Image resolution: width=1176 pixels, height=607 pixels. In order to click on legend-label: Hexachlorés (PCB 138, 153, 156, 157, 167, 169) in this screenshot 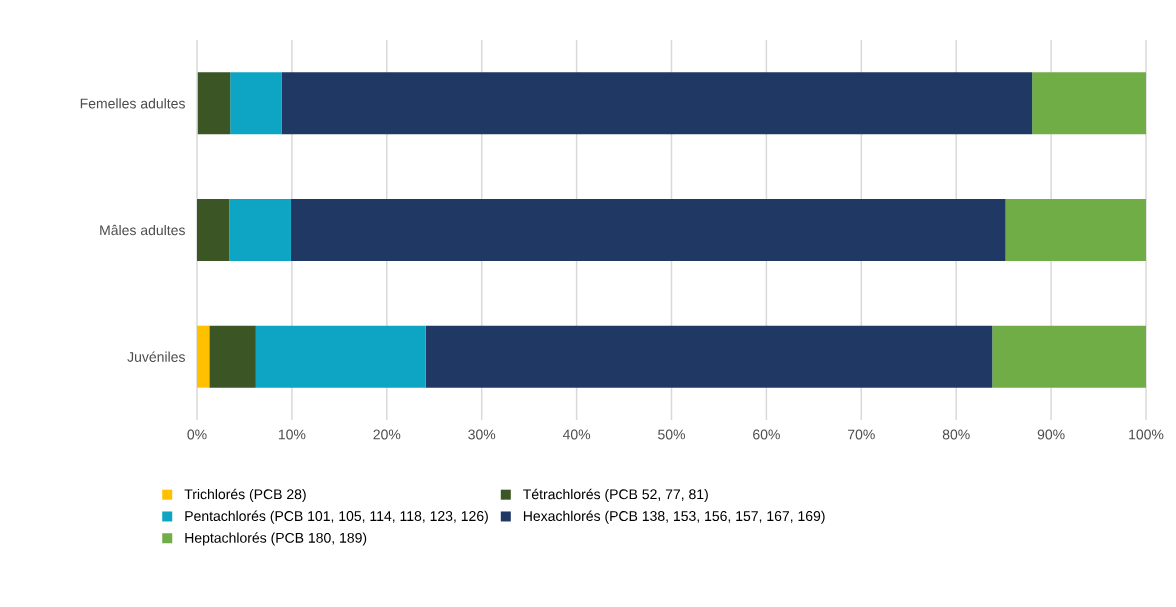, I will do `click(674, 517)`.